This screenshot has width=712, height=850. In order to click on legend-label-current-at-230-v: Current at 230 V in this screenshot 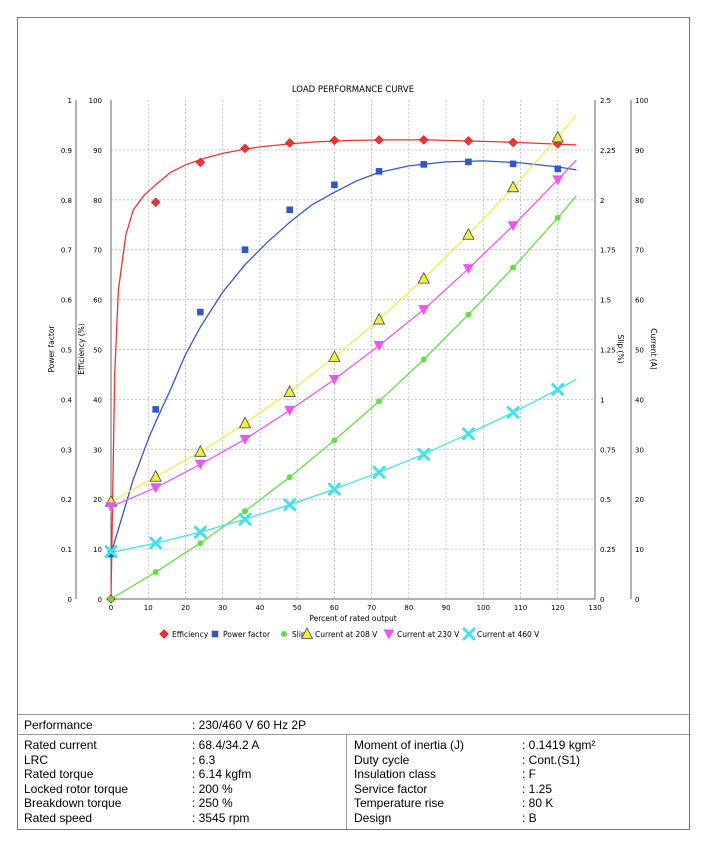, I will do `click(428, 634)`.